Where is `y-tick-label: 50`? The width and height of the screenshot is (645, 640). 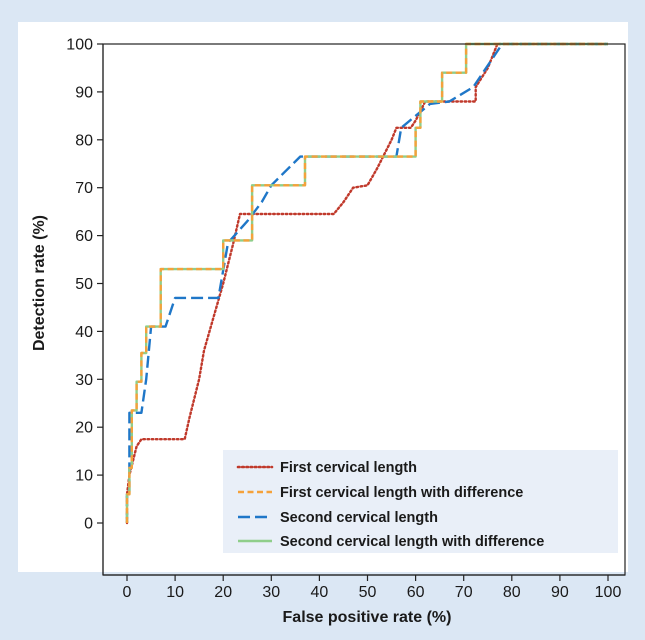
y-tick-label: 50 is located at coordinates (84, 284).